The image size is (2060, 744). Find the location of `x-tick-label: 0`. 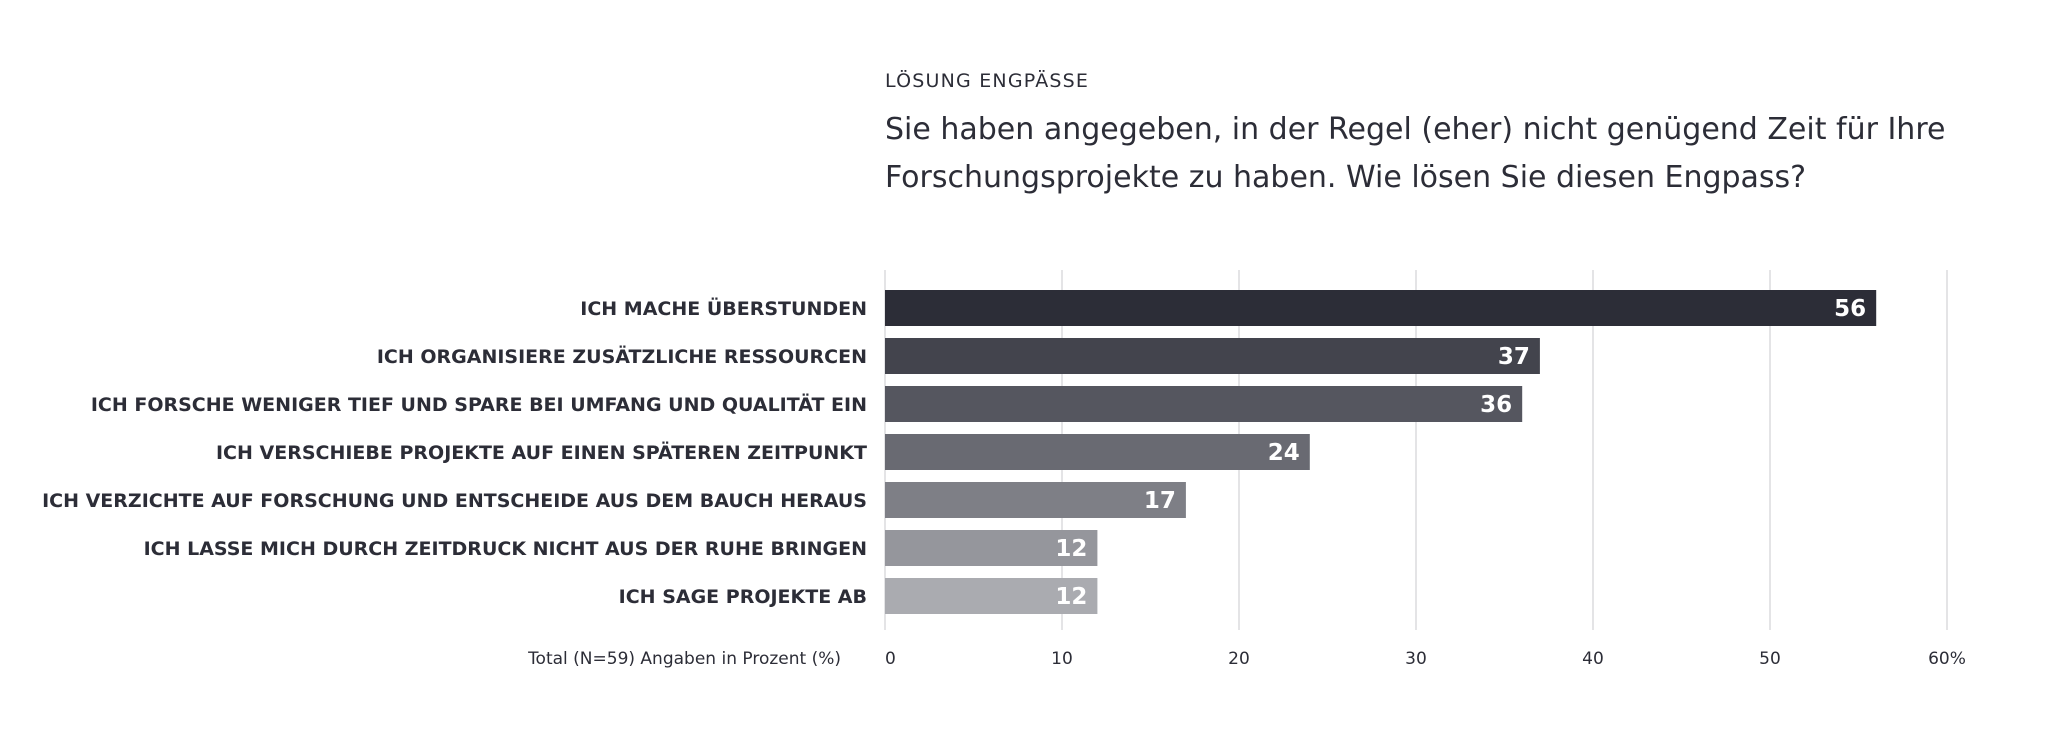

x-tick-label: 0 is located at coordinates (890, 659).